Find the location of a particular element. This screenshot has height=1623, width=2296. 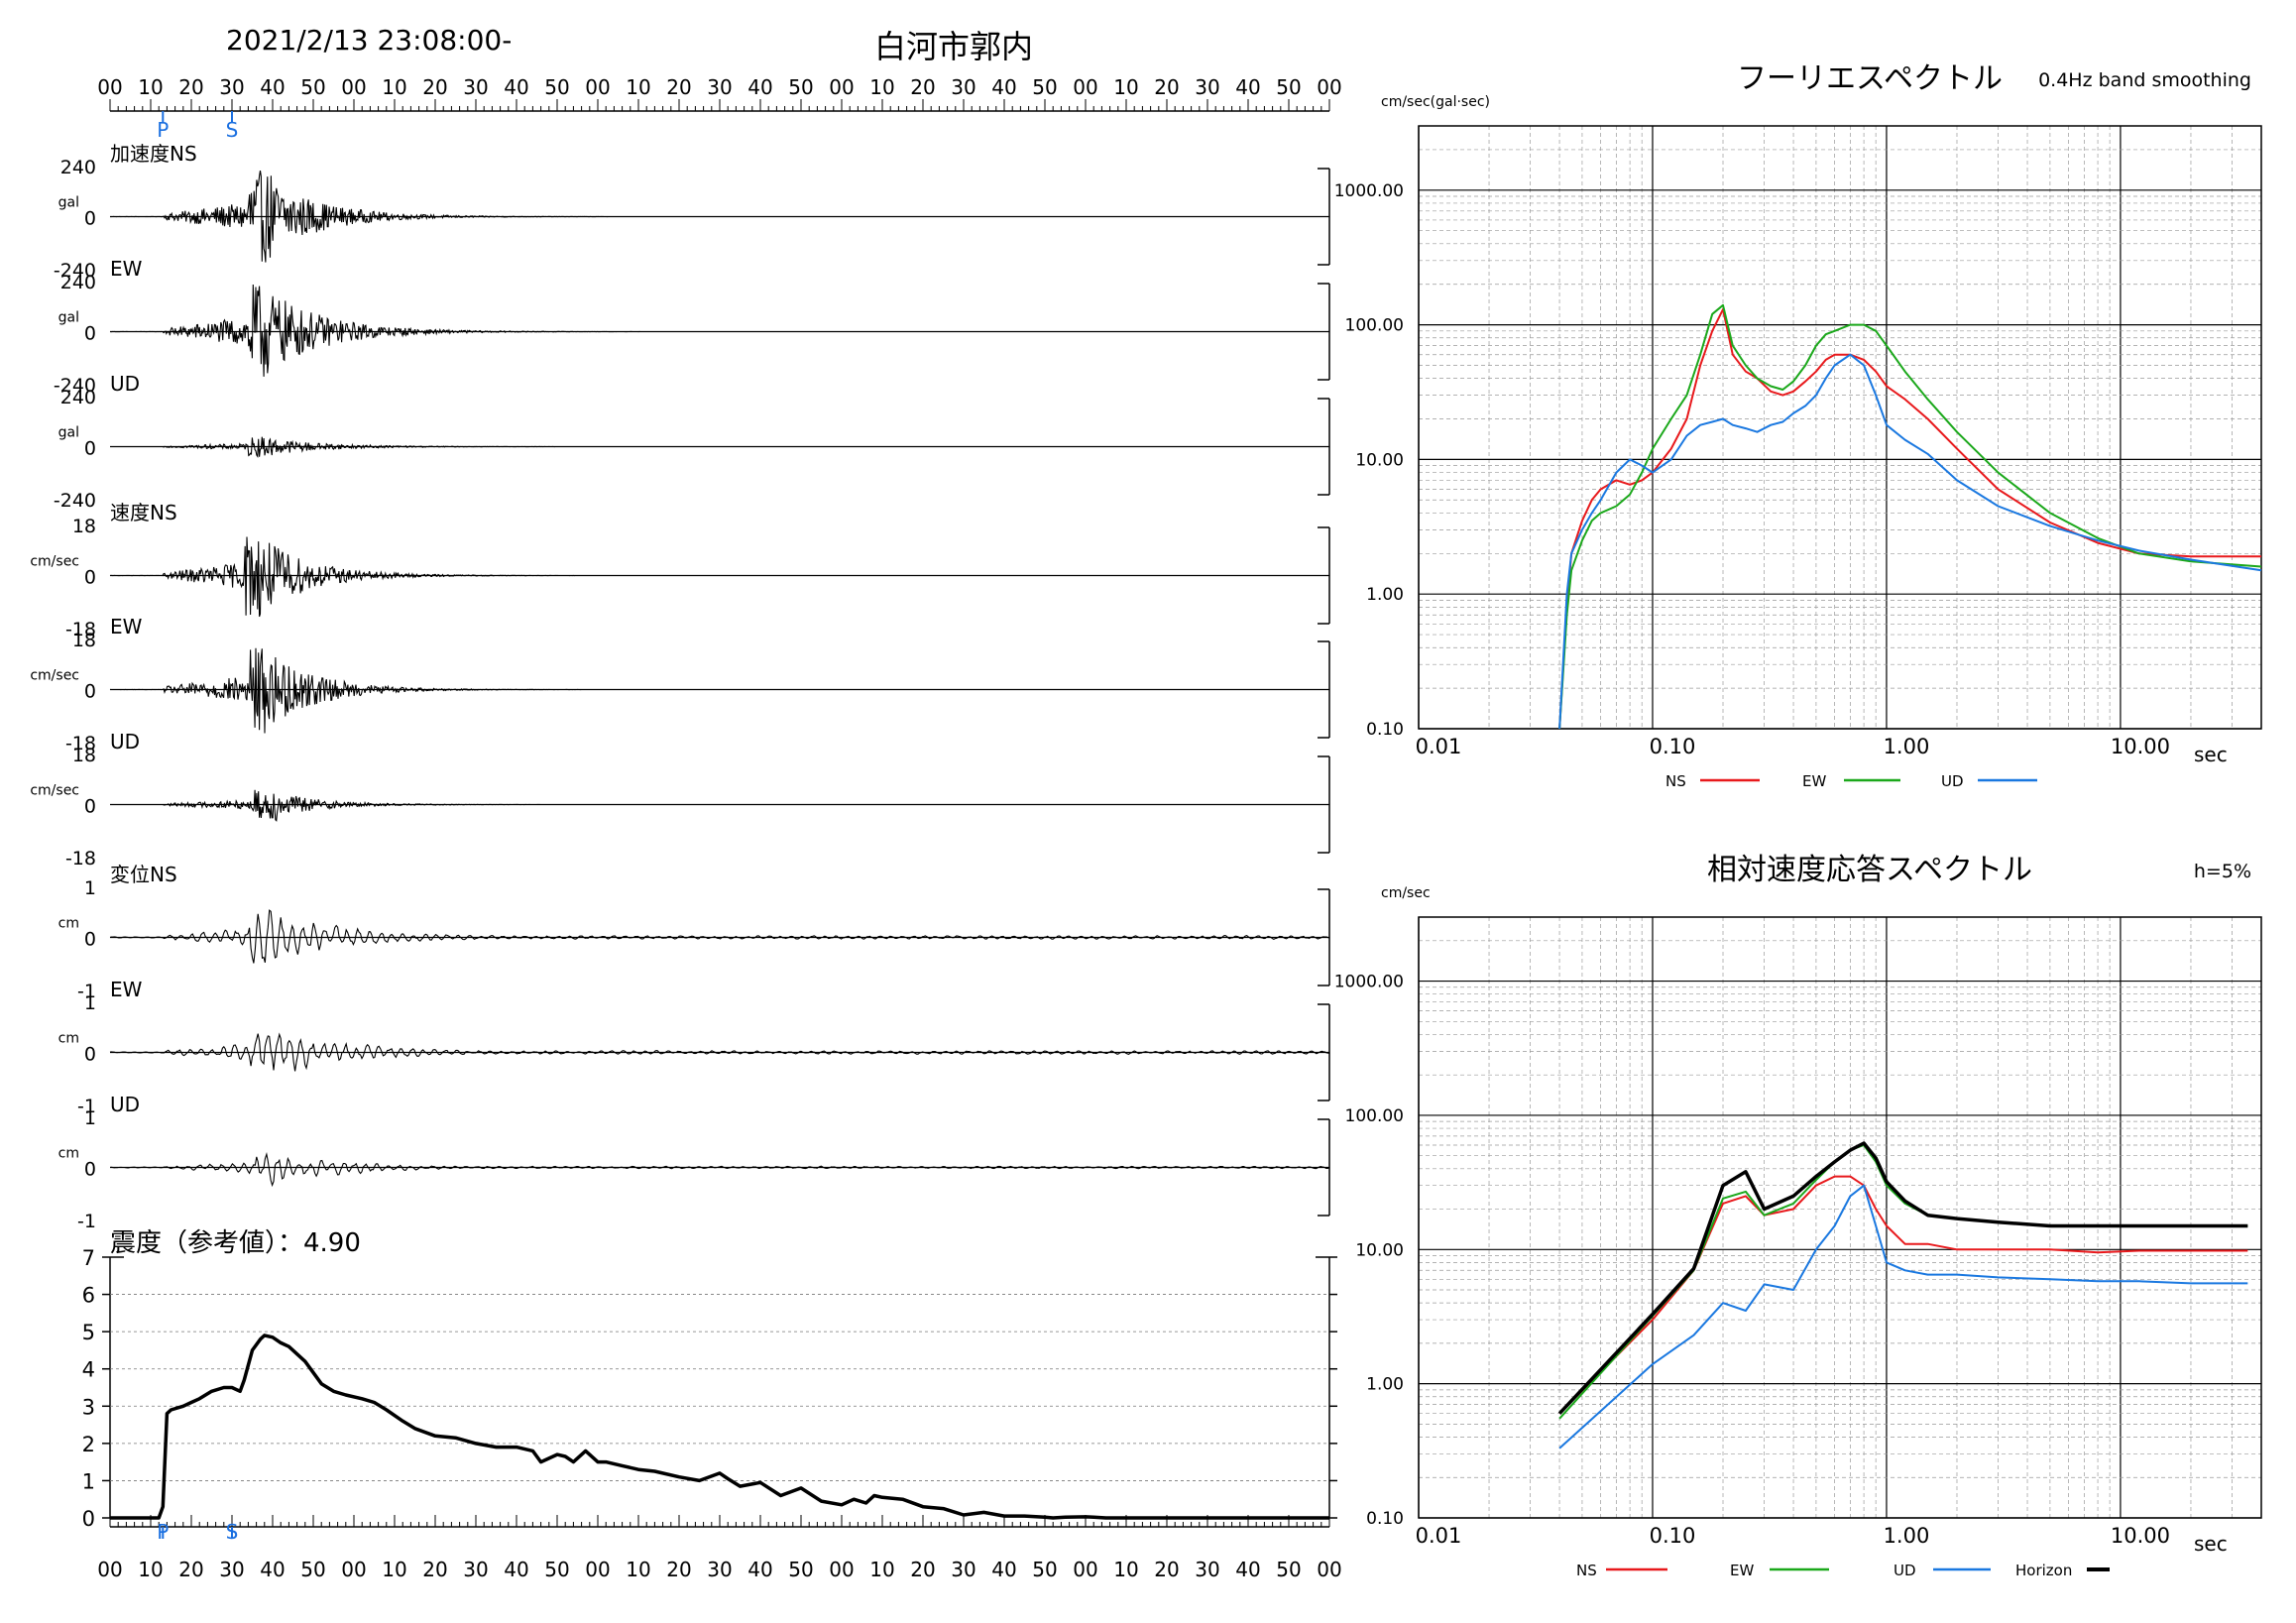

bottom-time-tick-label: 30 is located at coordinates (232, 1569).